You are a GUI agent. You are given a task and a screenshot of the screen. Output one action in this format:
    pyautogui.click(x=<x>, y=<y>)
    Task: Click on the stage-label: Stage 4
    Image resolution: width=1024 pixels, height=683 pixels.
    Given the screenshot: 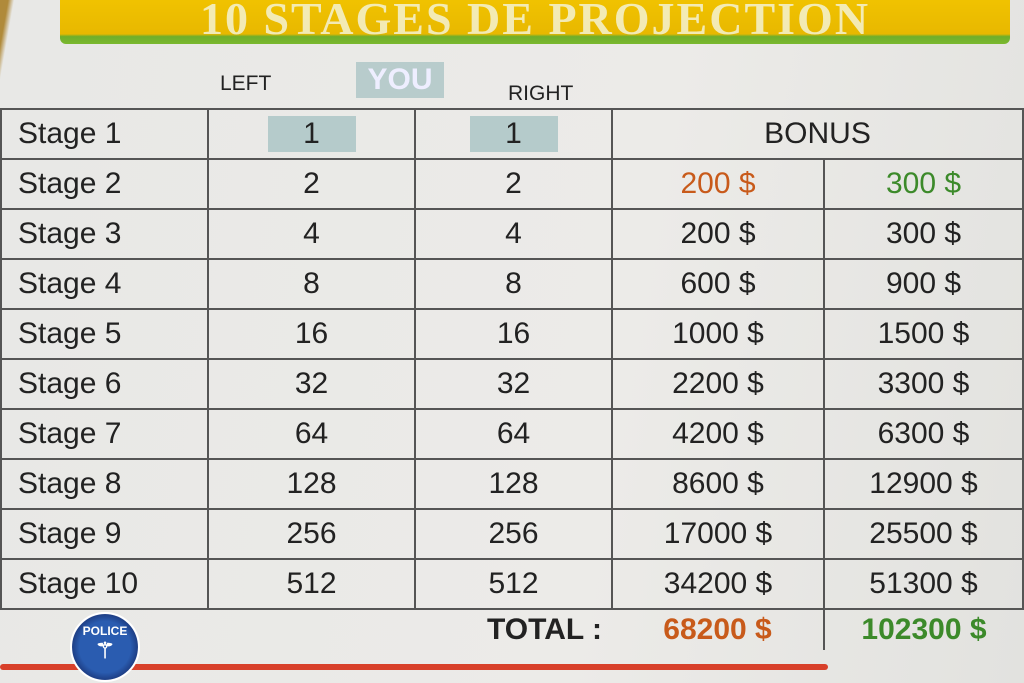 What is the action you would take?
    pyautogui.click(x=104, y=284)
    